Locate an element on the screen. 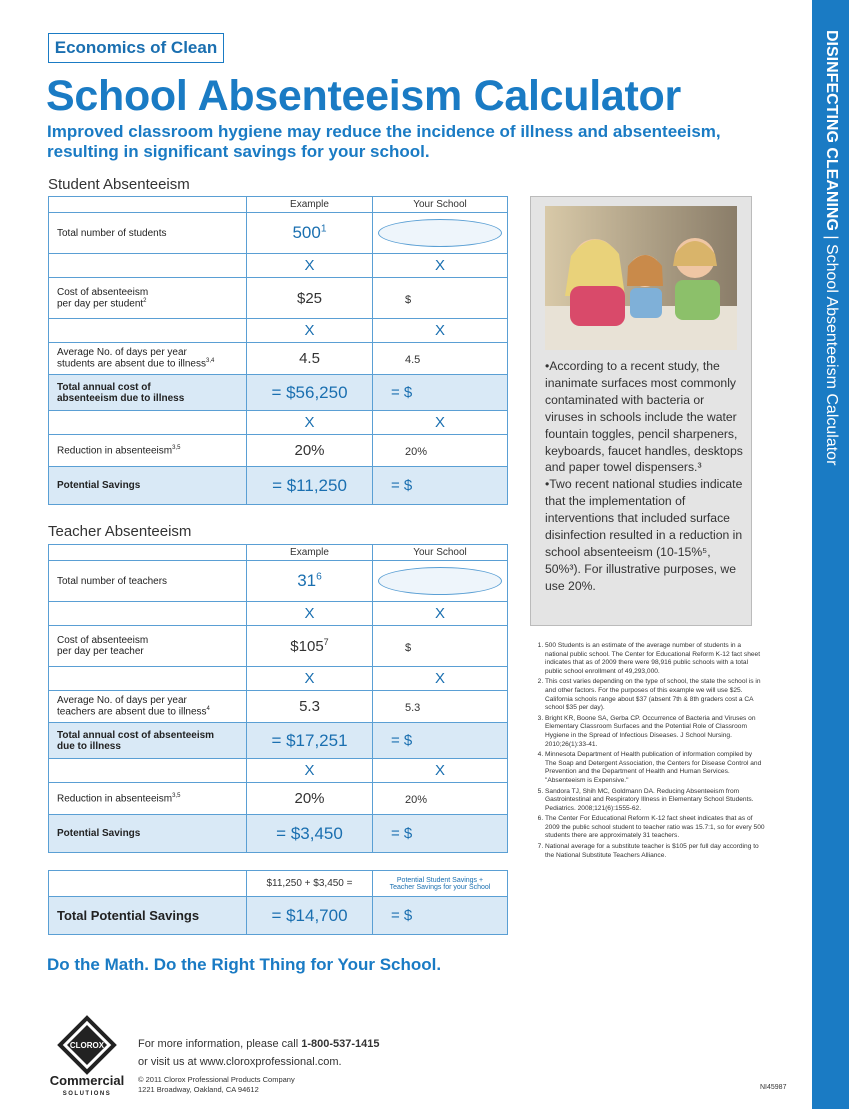 The image size is (849, 1109). example-cell: 5.3 is located at coordinates (309, 706).